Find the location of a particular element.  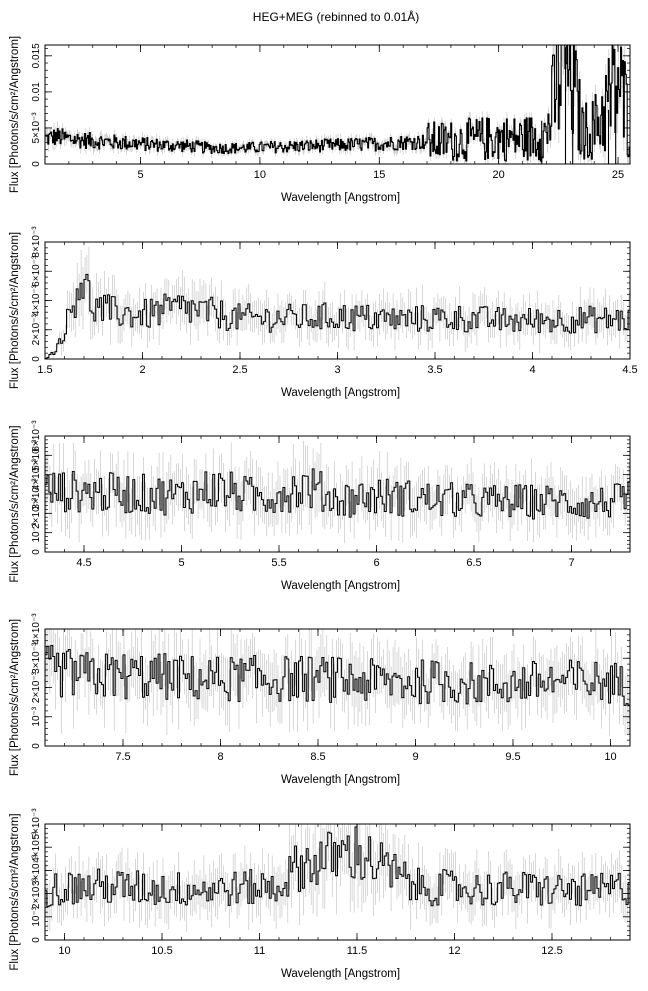

x-tick-label: 15 is located at coordinates (379, 175).